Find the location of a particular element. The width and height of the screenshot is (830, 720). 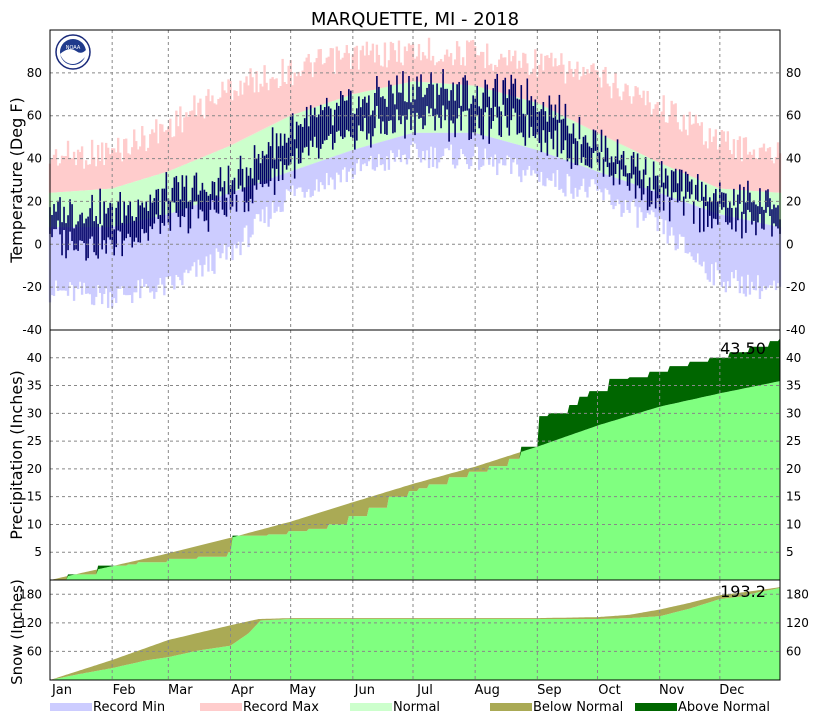

below-normal-area is located at coordinates (415, 633).